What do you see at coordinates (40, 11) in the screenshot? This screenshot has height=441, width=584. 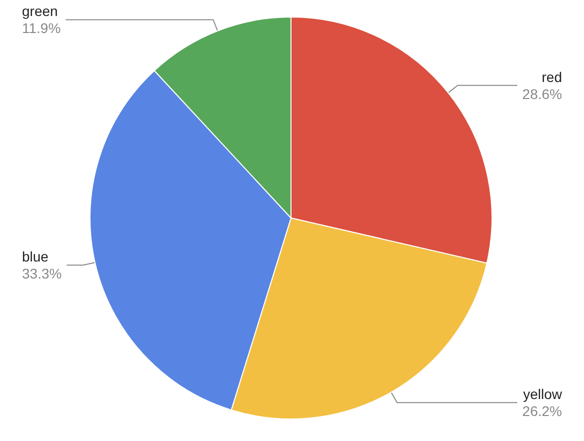 I see `slice-label: green` at bounding box center [40, 11].